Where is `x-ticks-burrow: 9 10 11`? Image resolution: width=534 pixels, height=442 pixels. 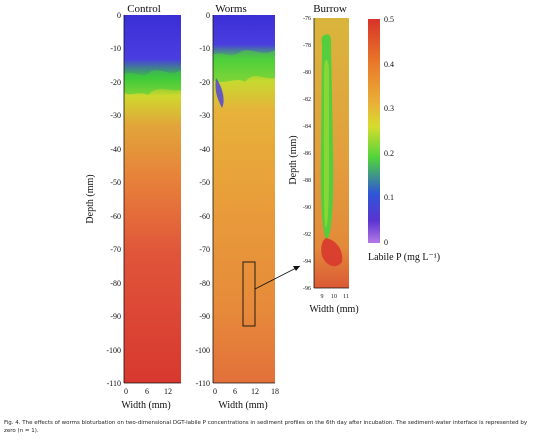 x-ticks-burrow: 9 10 11 is located at coordinates (335, 297).